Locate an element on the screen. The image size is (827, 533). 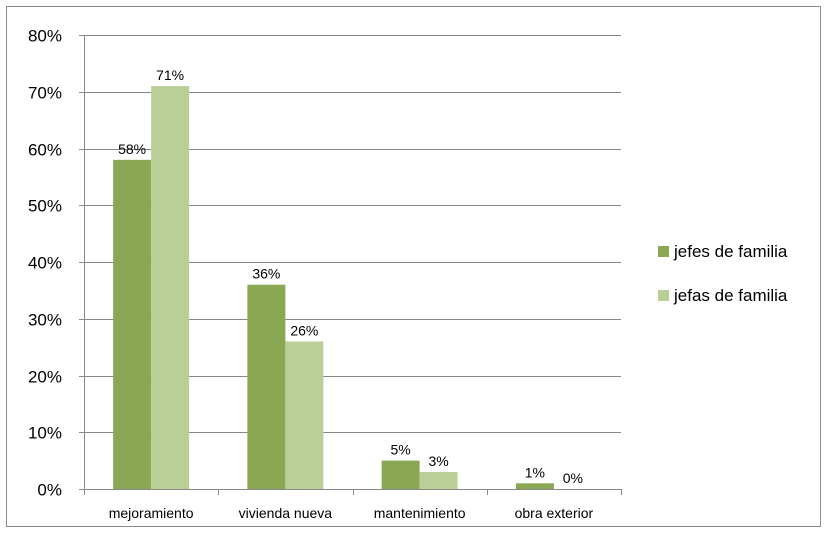
y-tick-label: 0% is located at coordinates (49, 490).